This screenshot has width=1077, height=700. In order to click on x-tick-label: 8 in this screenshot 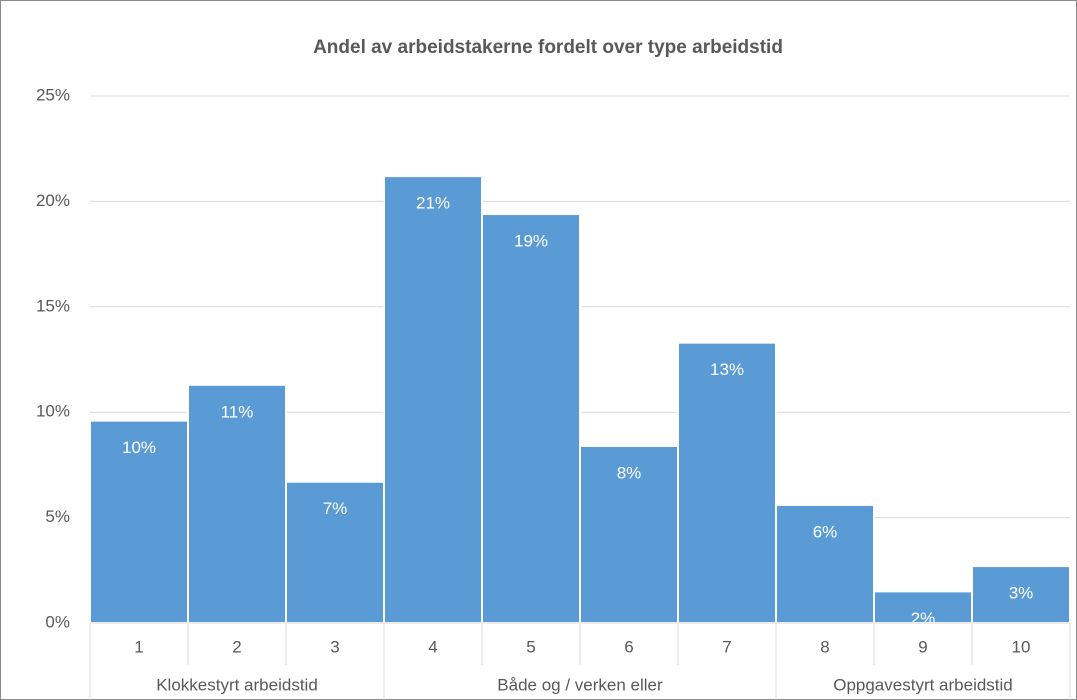, I will do `click(824, 646)`.